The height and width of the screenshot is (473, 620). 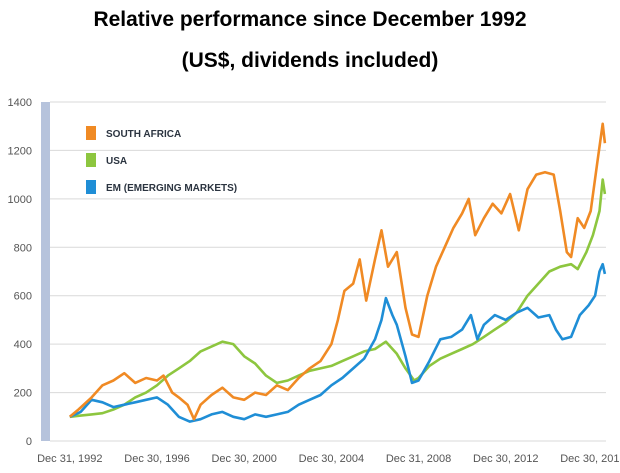 What do you see at coordinates (23, 297) in the screenshot?
I see `y-tick-label: 600` at bounding box center [23, 297].